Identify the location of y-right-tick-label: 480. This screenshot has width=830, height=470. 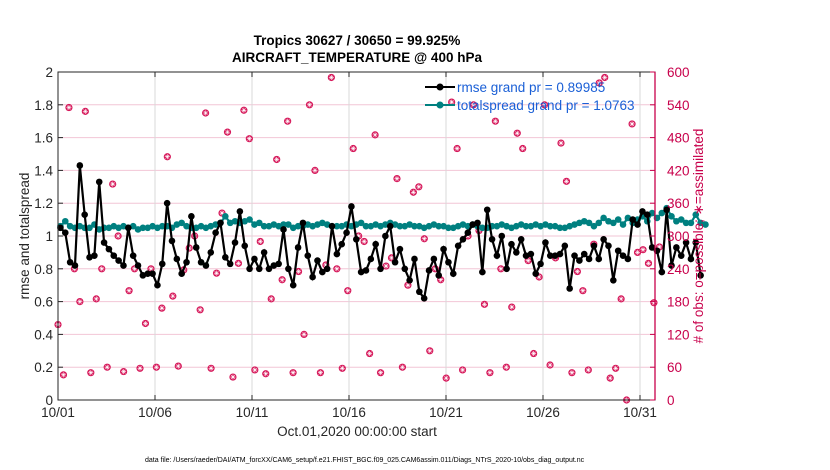
(678, 138).